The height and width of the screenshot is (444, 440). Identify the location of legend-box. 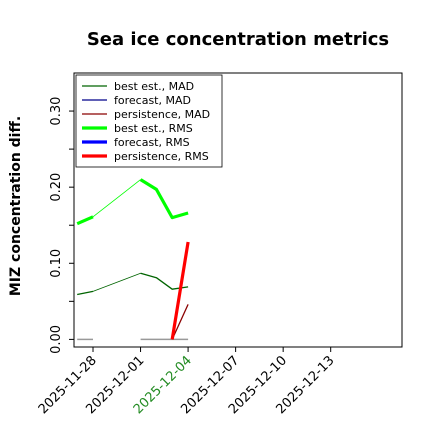
(149, 121).